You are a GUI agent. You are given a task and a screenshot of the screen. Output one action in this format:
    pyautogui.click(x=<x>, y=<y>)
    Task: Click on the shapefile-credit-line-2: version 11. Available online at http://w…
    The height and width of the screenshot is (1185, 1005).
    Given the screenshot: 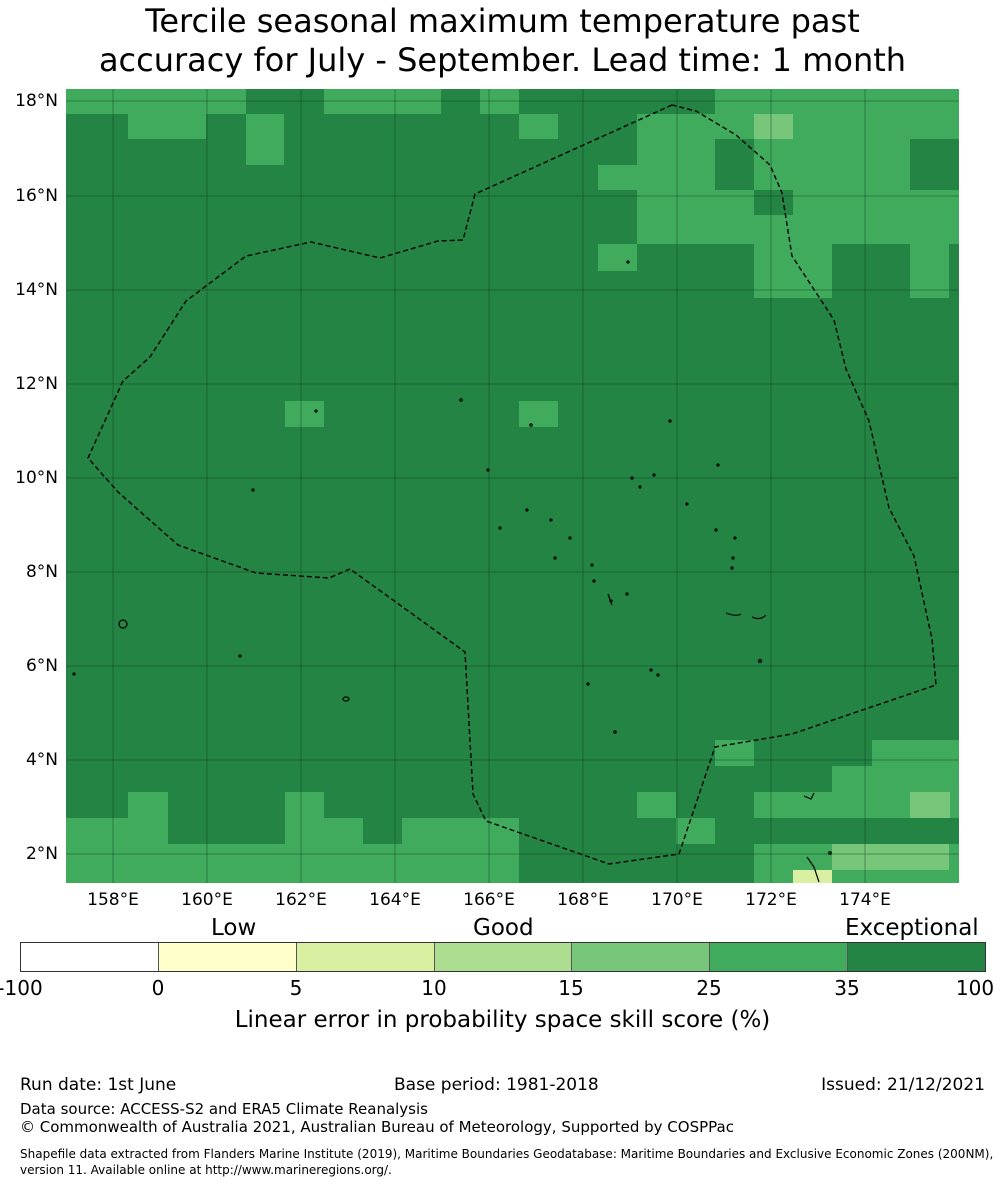 What is the action you would take?
    pyautogui.click(x=206, y=1170)
    